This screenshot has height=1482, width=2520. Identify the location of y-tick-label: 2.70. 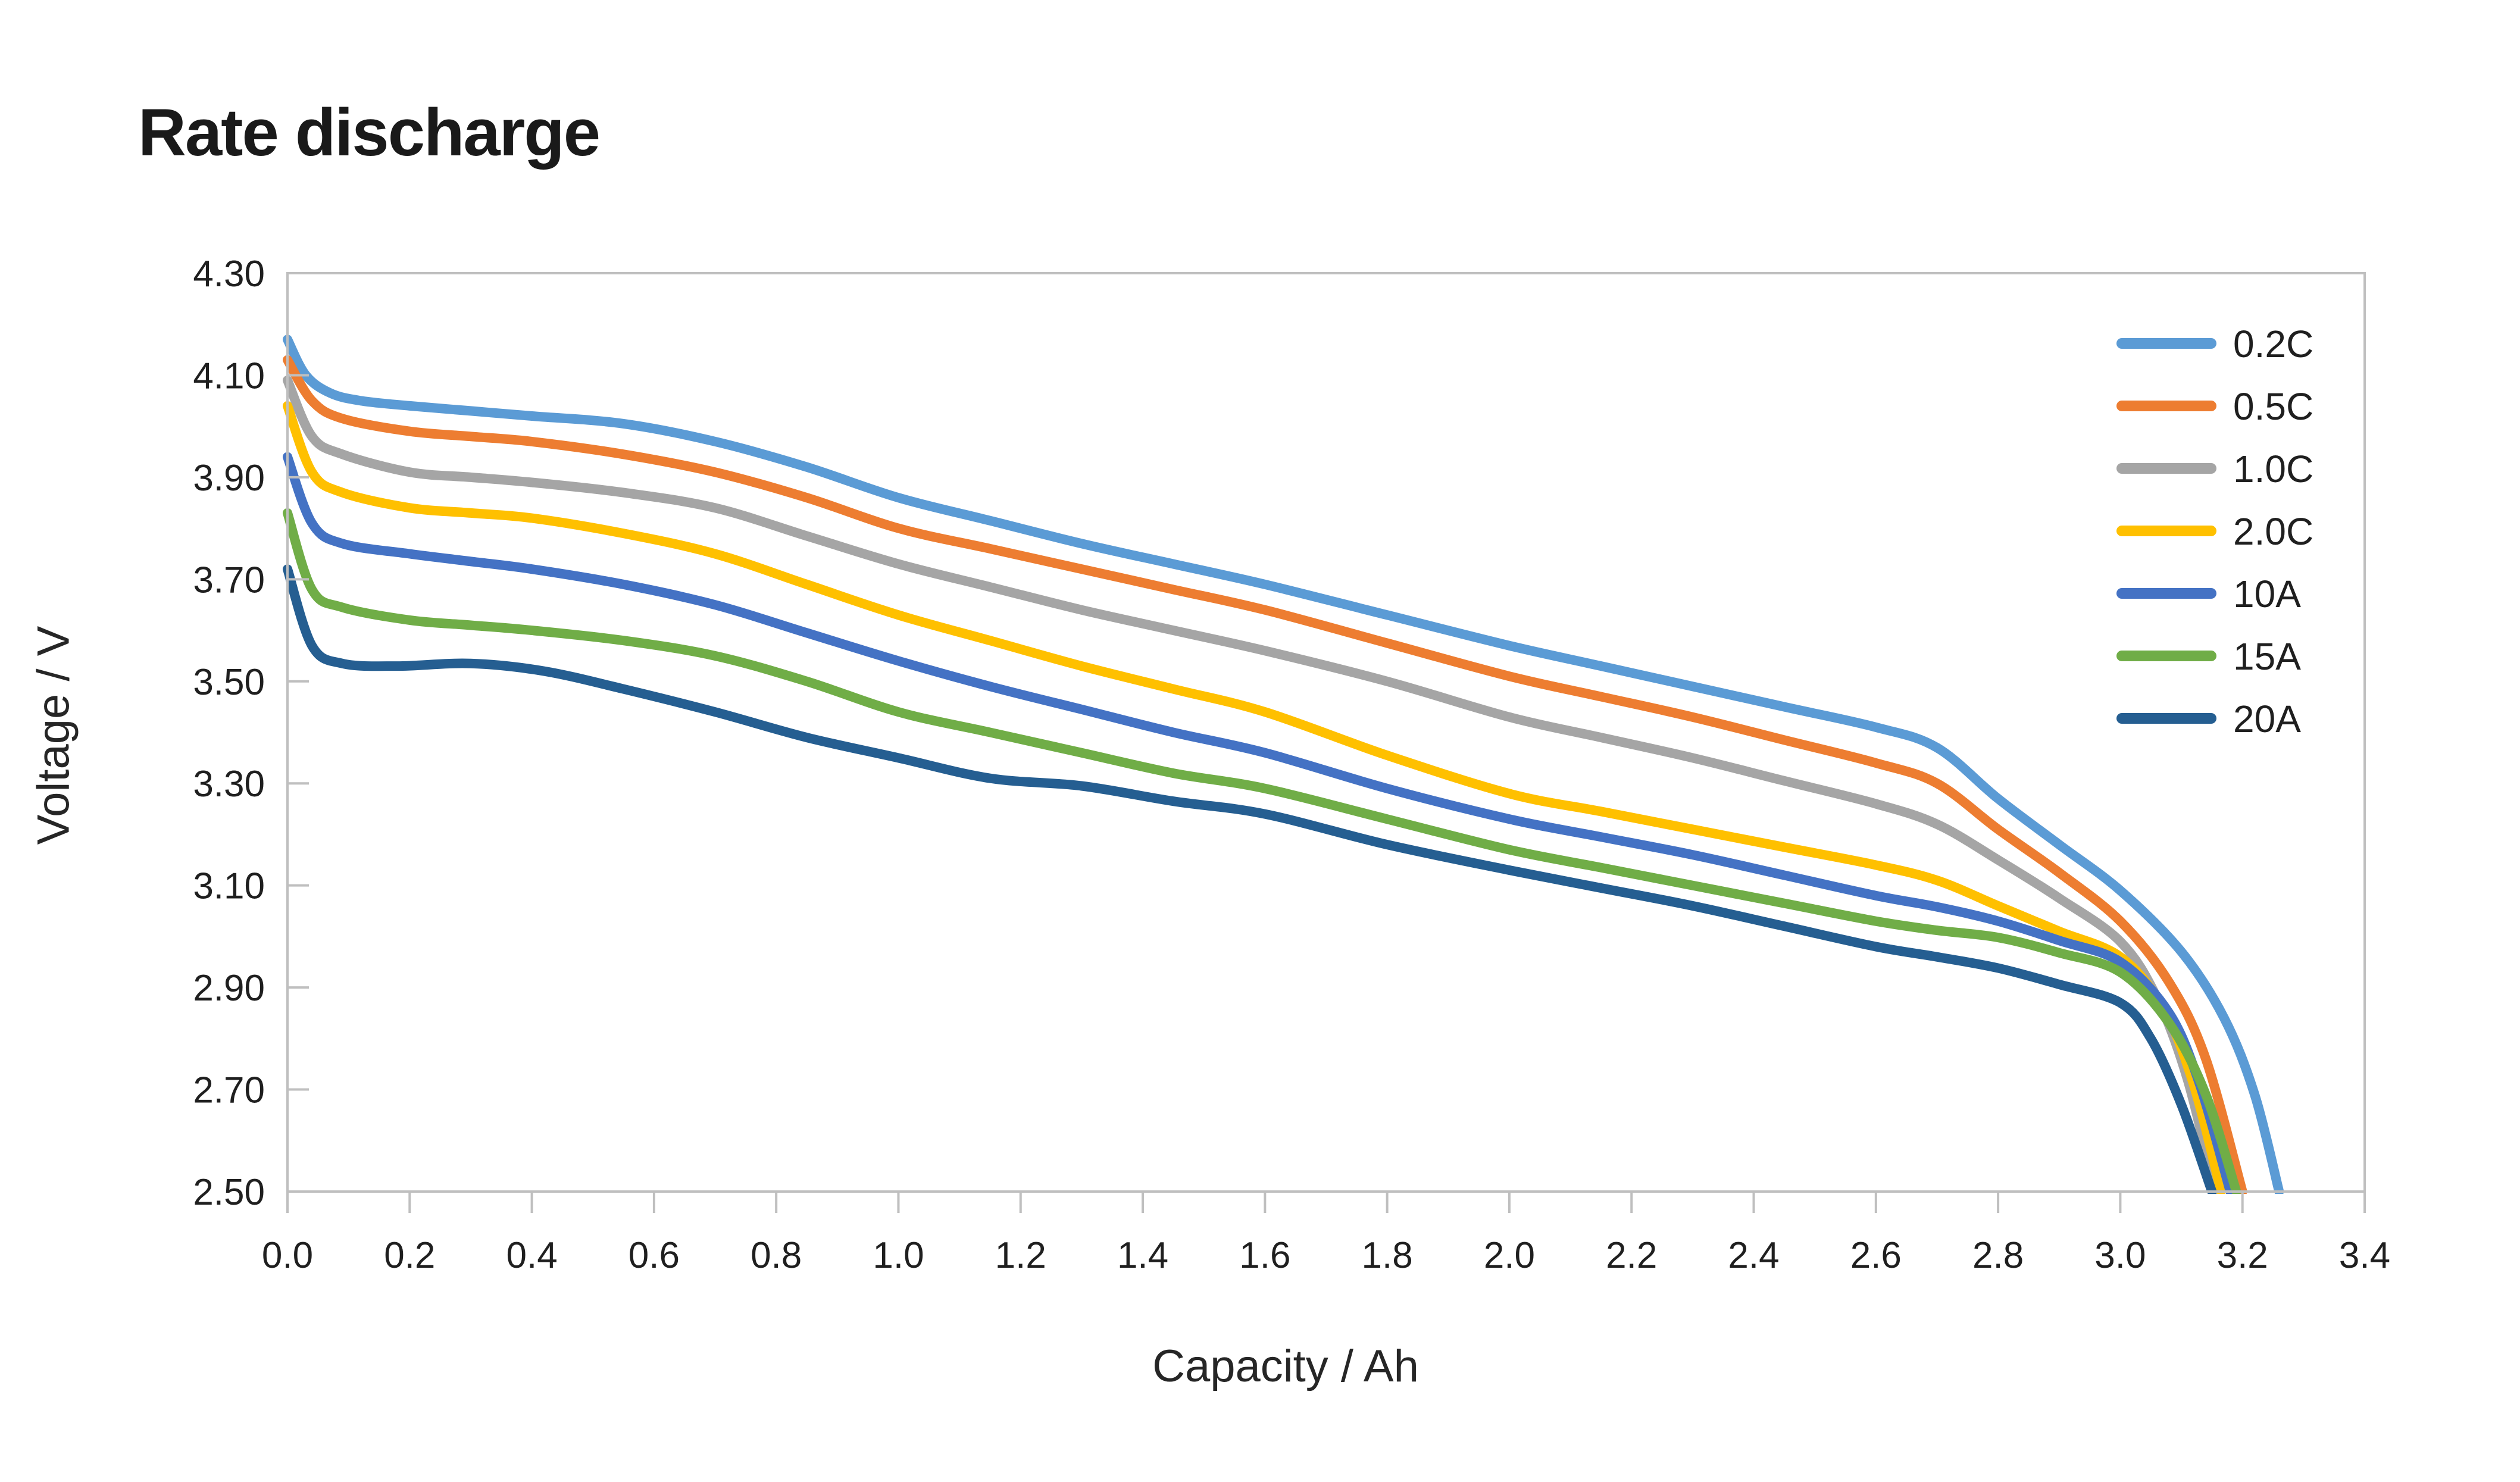
(229, 1090).